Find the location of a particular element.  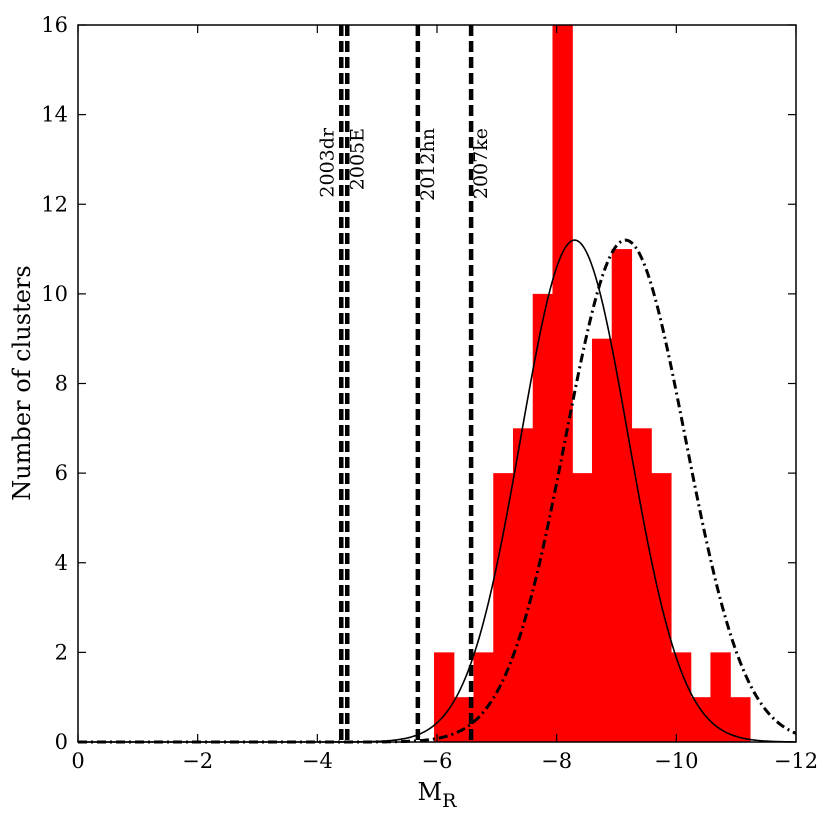

y-tick-label-1: 2 is located at coordinates (61, 652).